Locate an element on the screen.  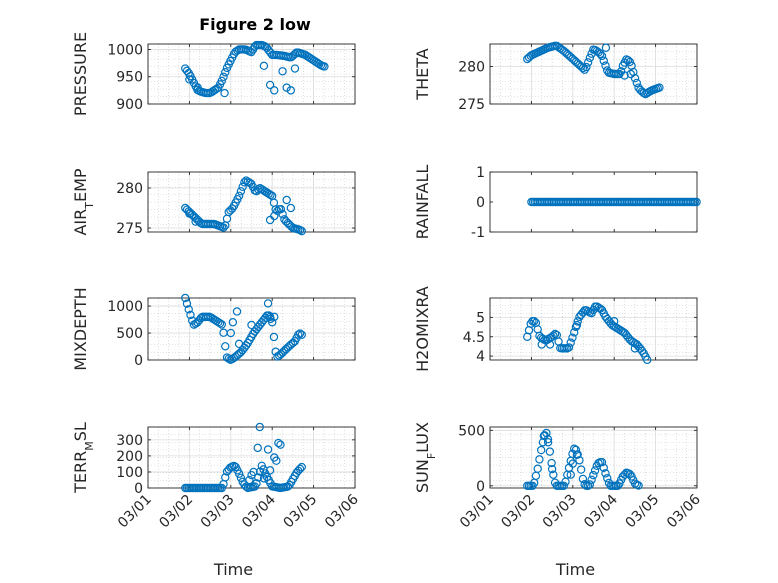
y-axis-label: TERRMSL is located at coordinates (83, 458).